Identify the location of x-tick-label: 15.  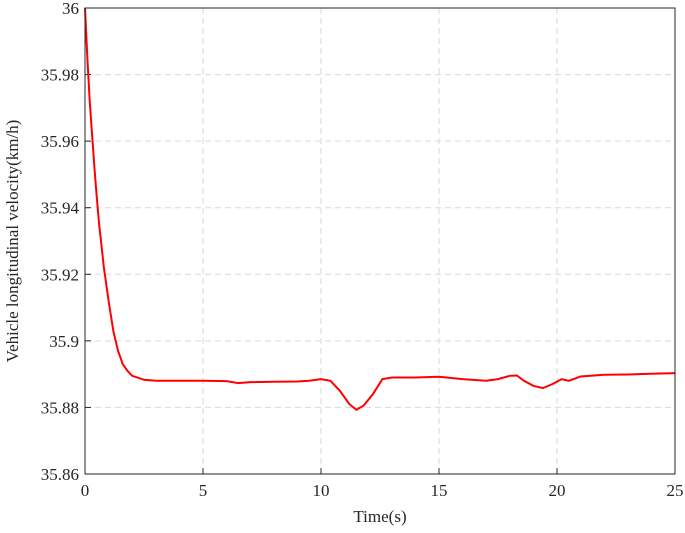
(439, 490).